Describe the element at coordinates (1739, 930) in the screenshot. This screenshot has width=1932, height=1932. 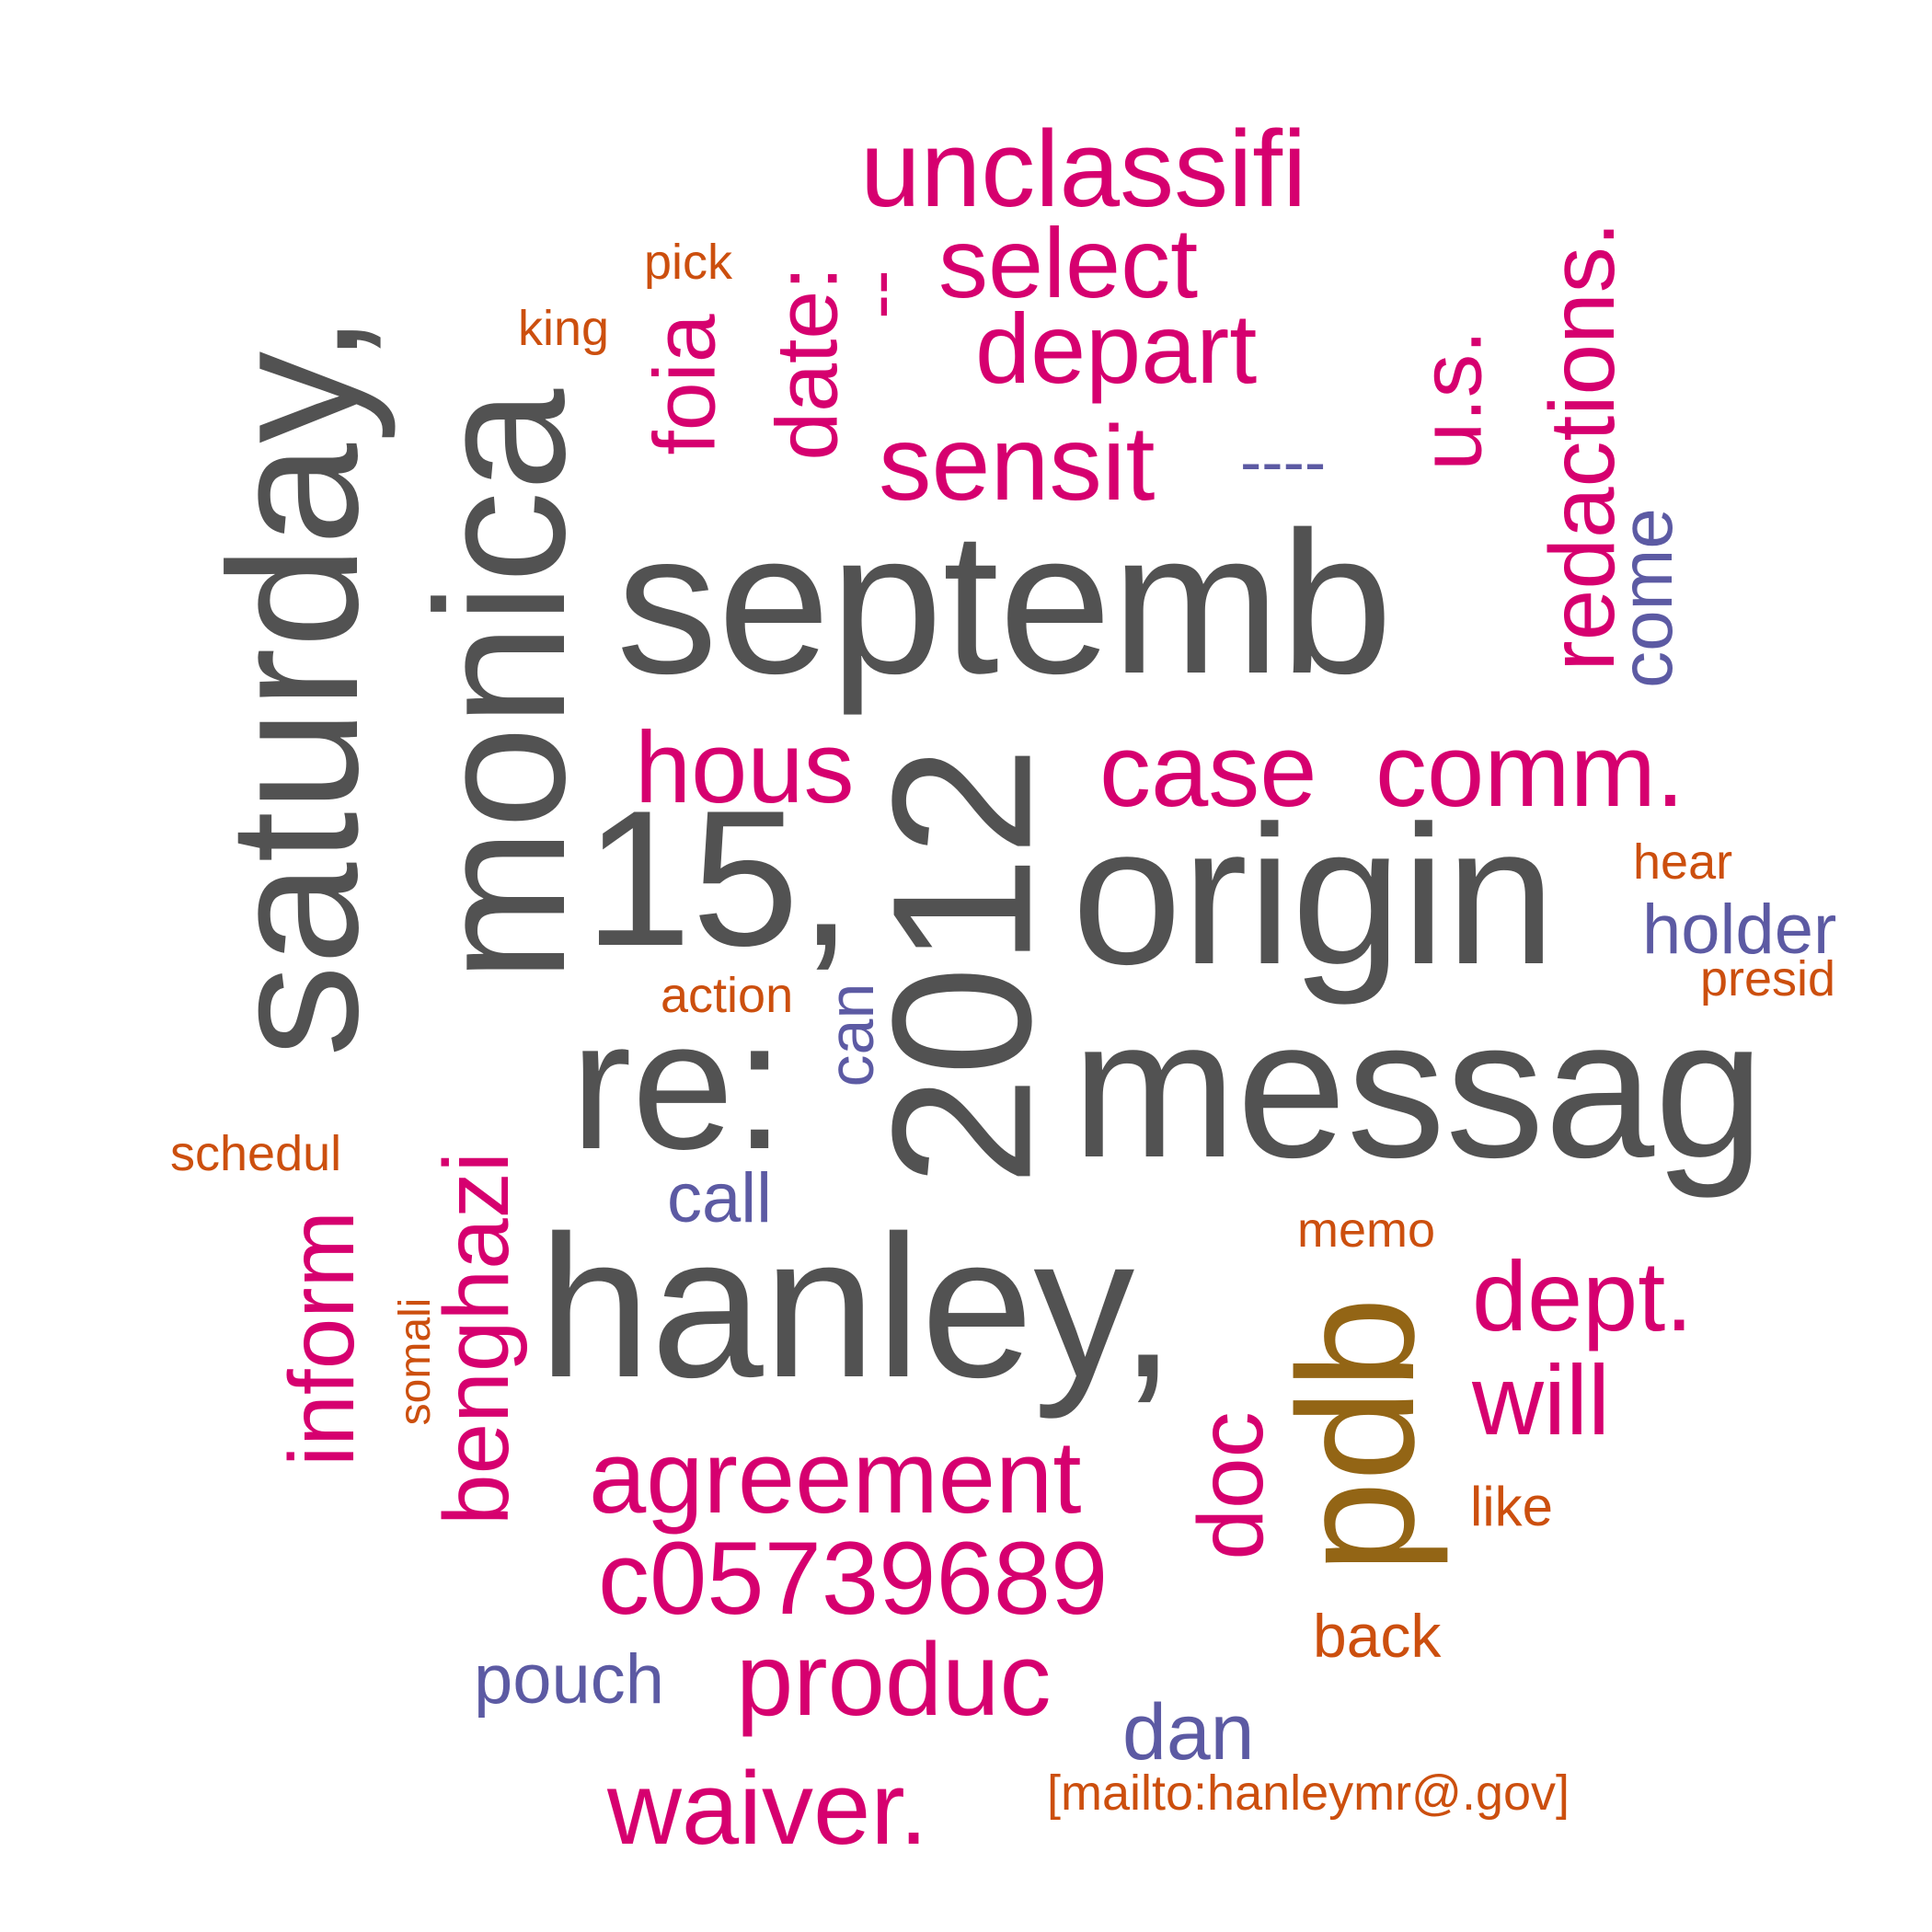
I see `word-holder: holder` at that location.